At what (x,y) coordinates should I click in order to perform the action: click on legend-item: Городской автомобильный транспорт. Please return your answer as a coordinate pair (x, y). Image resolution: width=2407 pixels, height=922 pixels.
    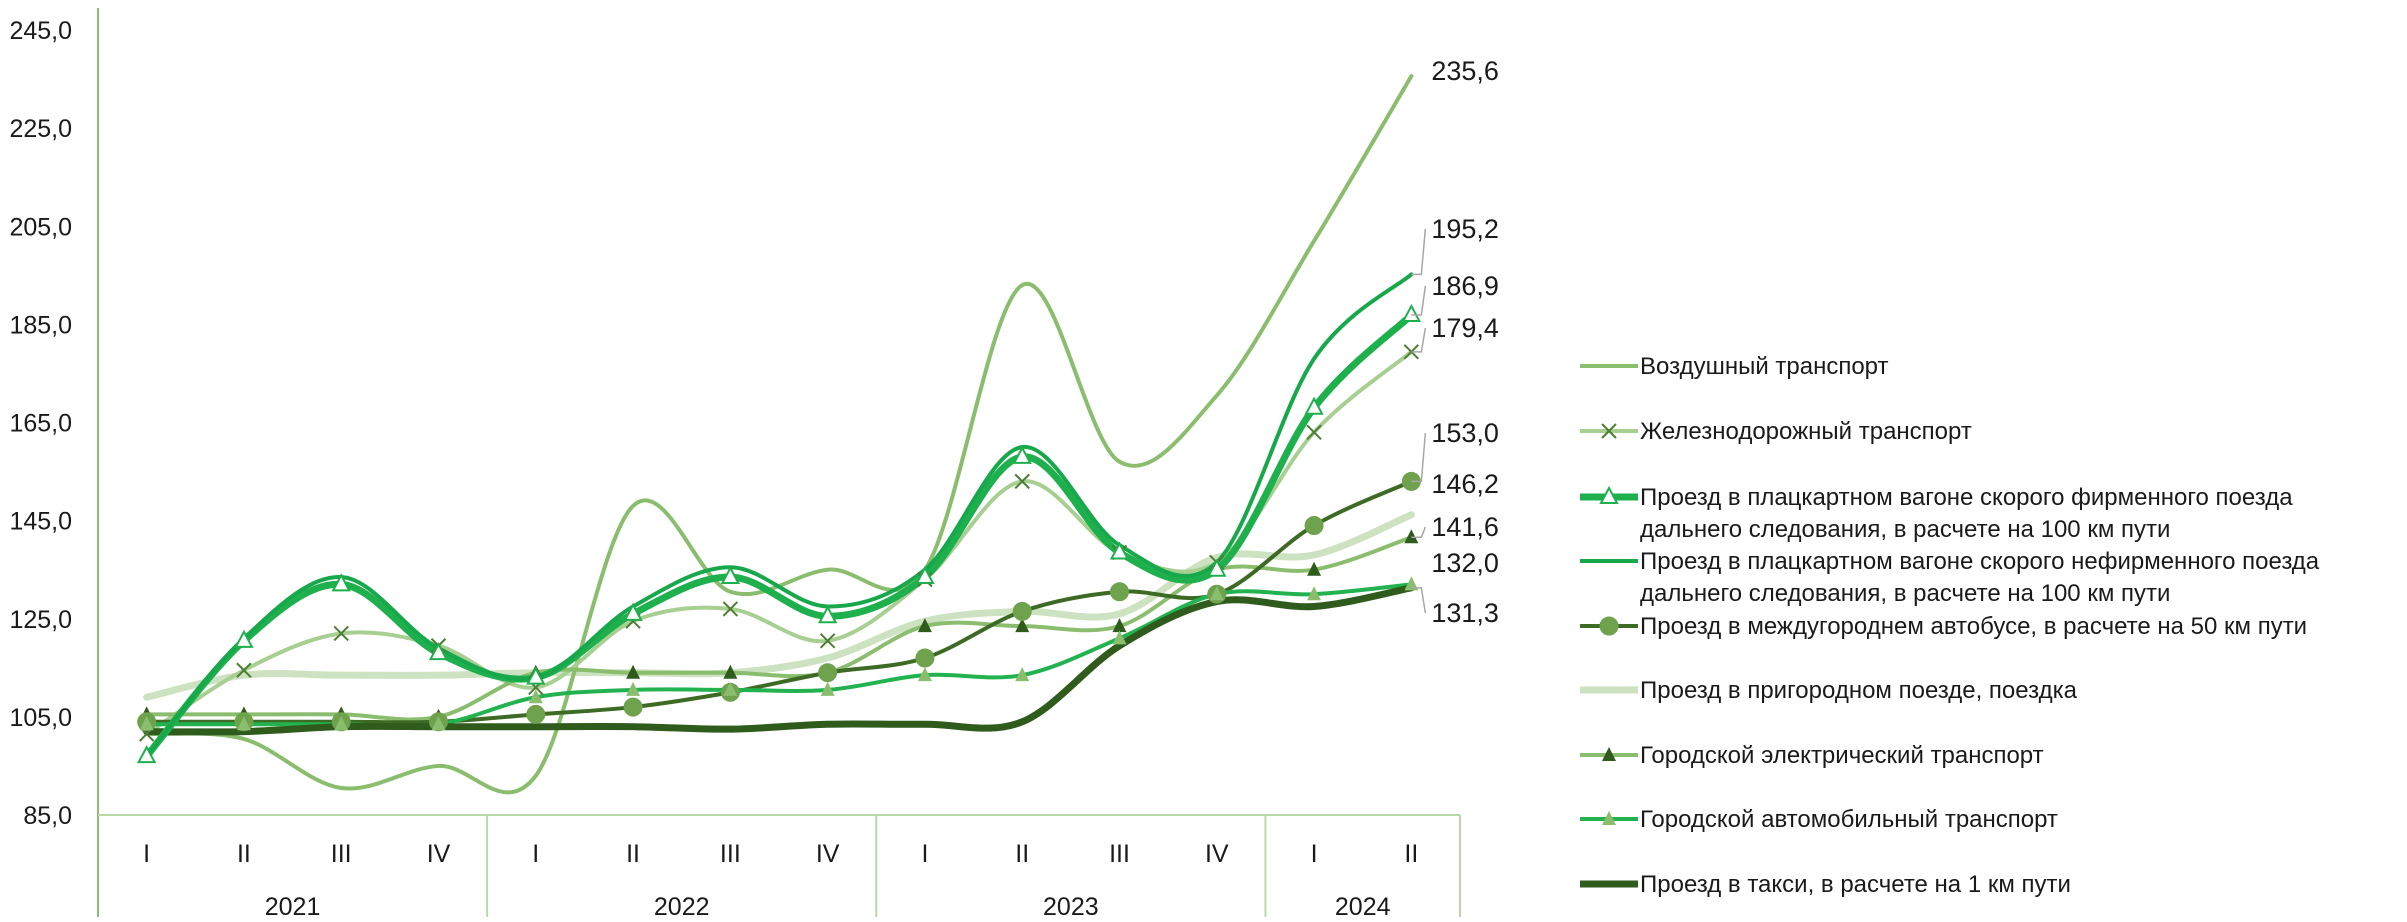
    Looking at the image, I should click on (1819, 819).